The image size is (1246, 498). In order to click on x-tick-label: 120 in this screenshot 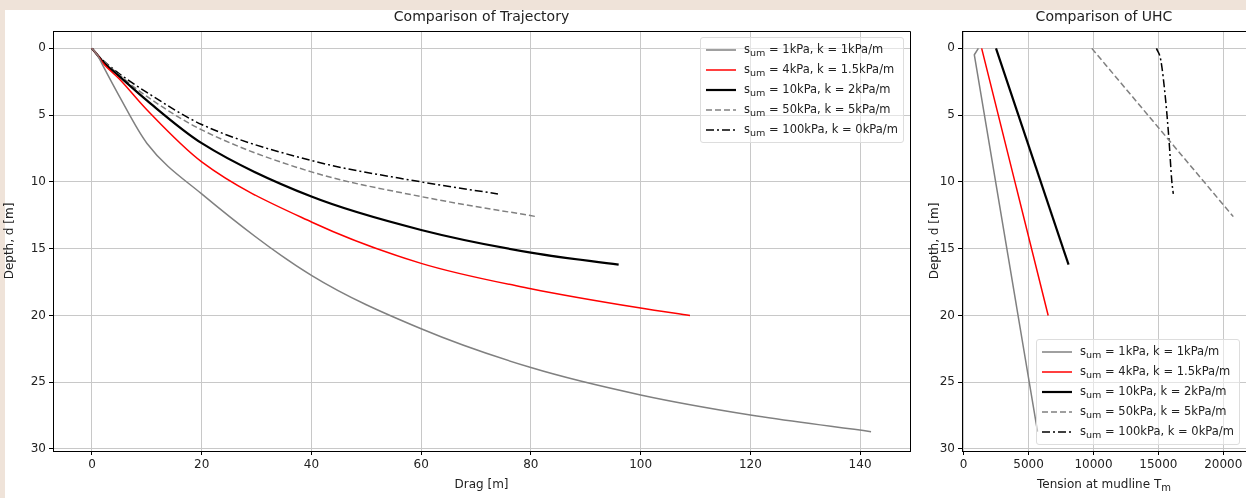, I will do `click(750, 464)`.